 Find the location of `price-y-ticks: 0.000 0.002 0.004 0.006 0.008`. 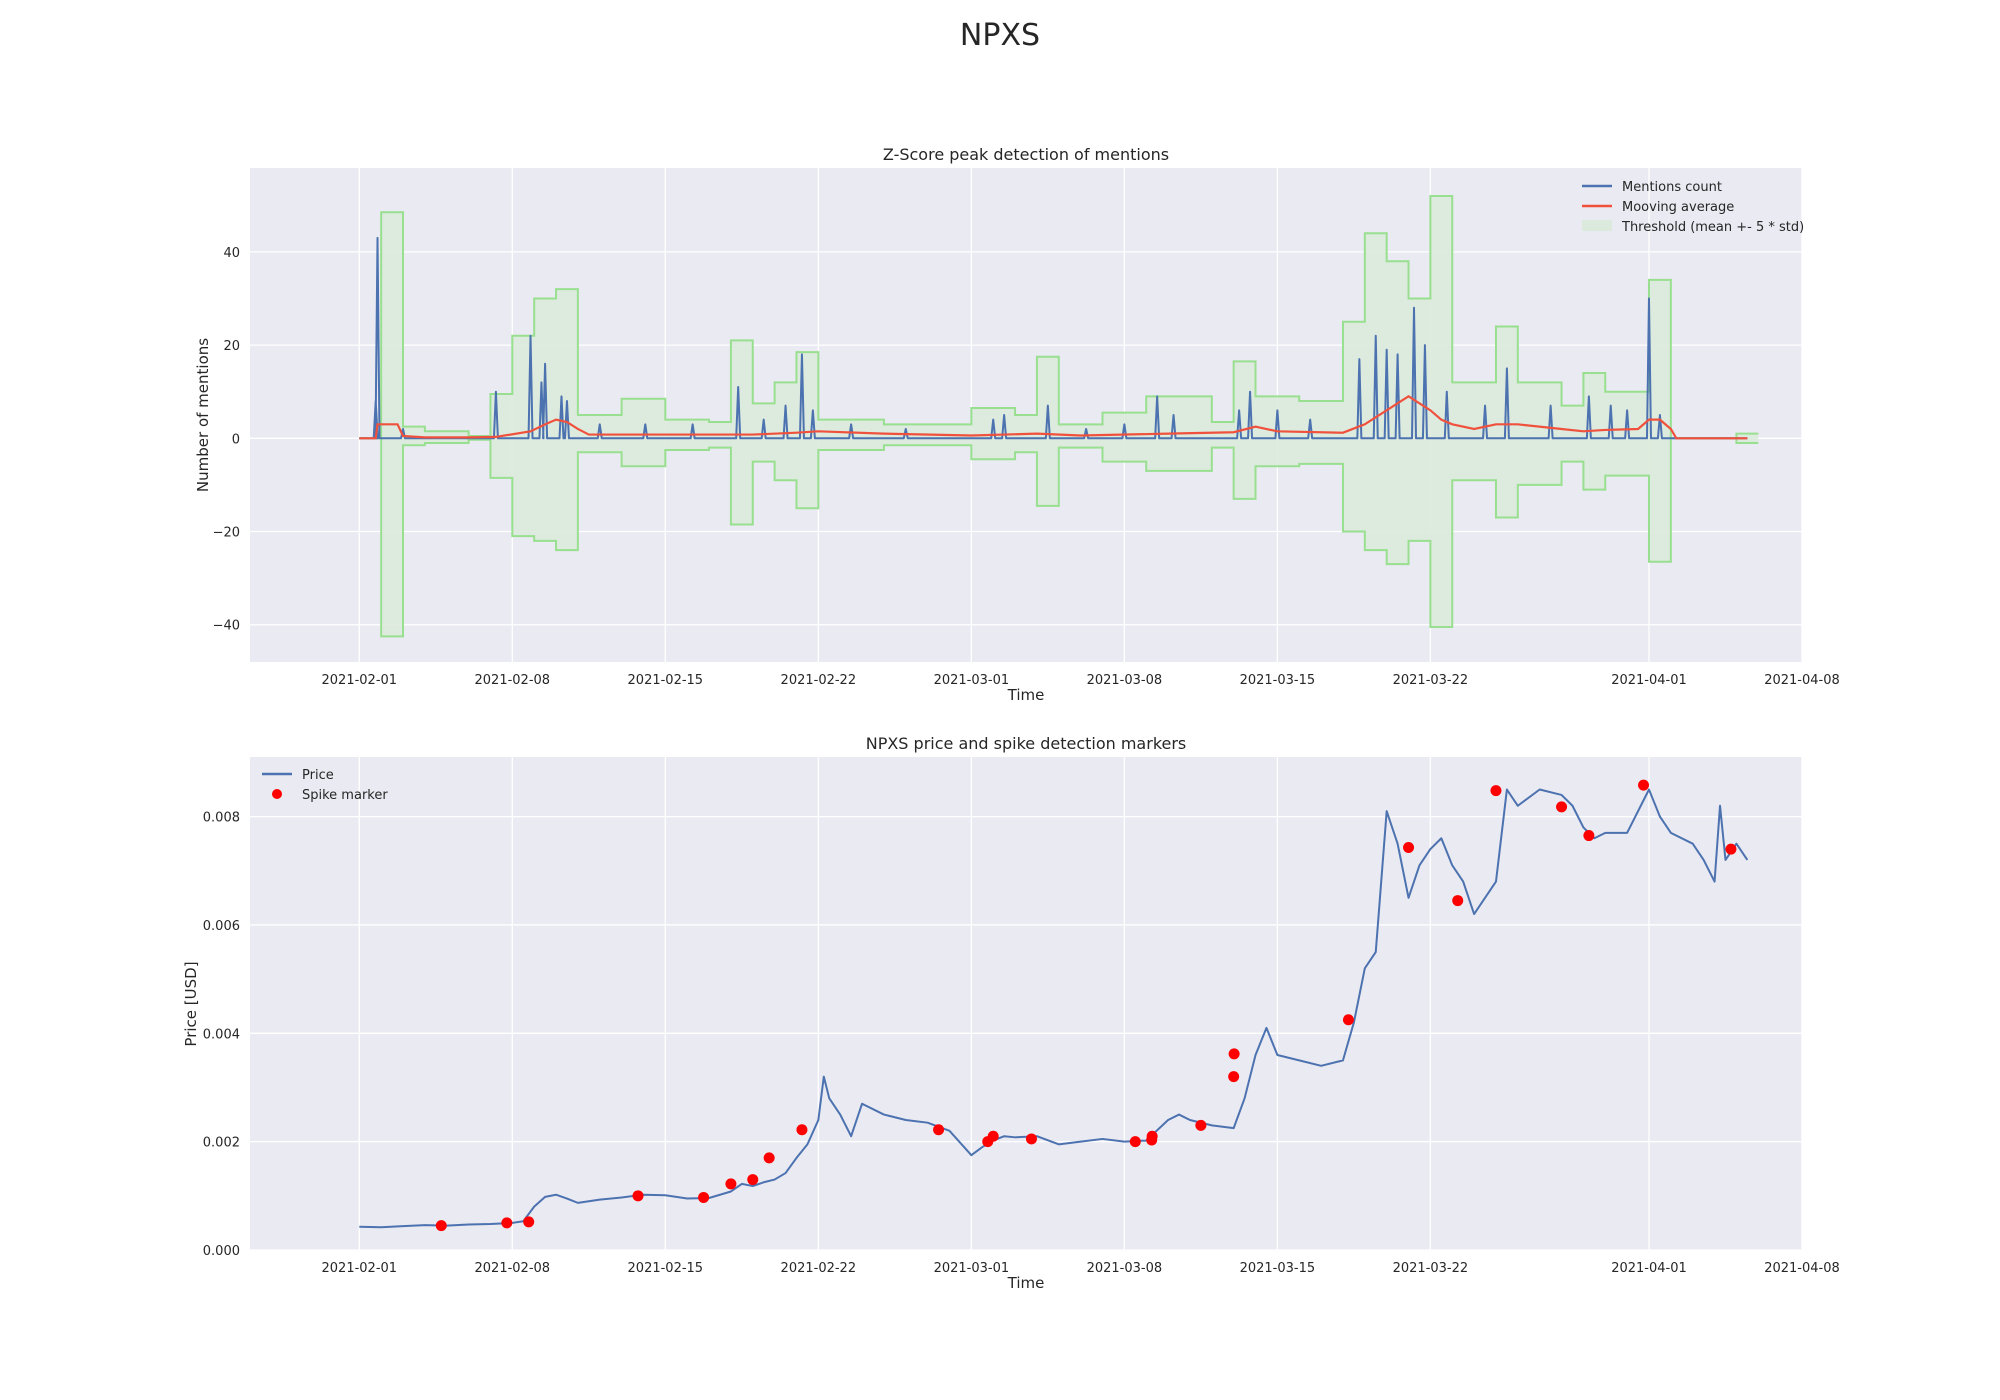

price-y-ticks: 0.000 0.002 0.004 0.006 0.008 is located at coordinates (221, 1035).